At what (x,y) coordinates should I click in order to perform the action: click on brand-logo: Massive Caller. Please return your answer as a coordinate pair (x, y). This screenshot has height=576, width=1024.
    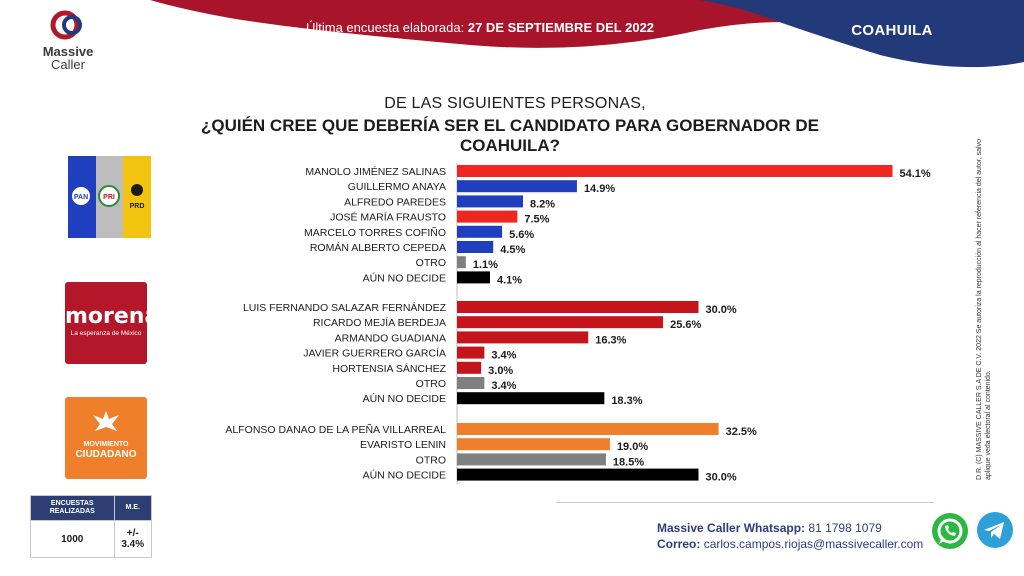
    Looking at the image, I should click on (68, 46).